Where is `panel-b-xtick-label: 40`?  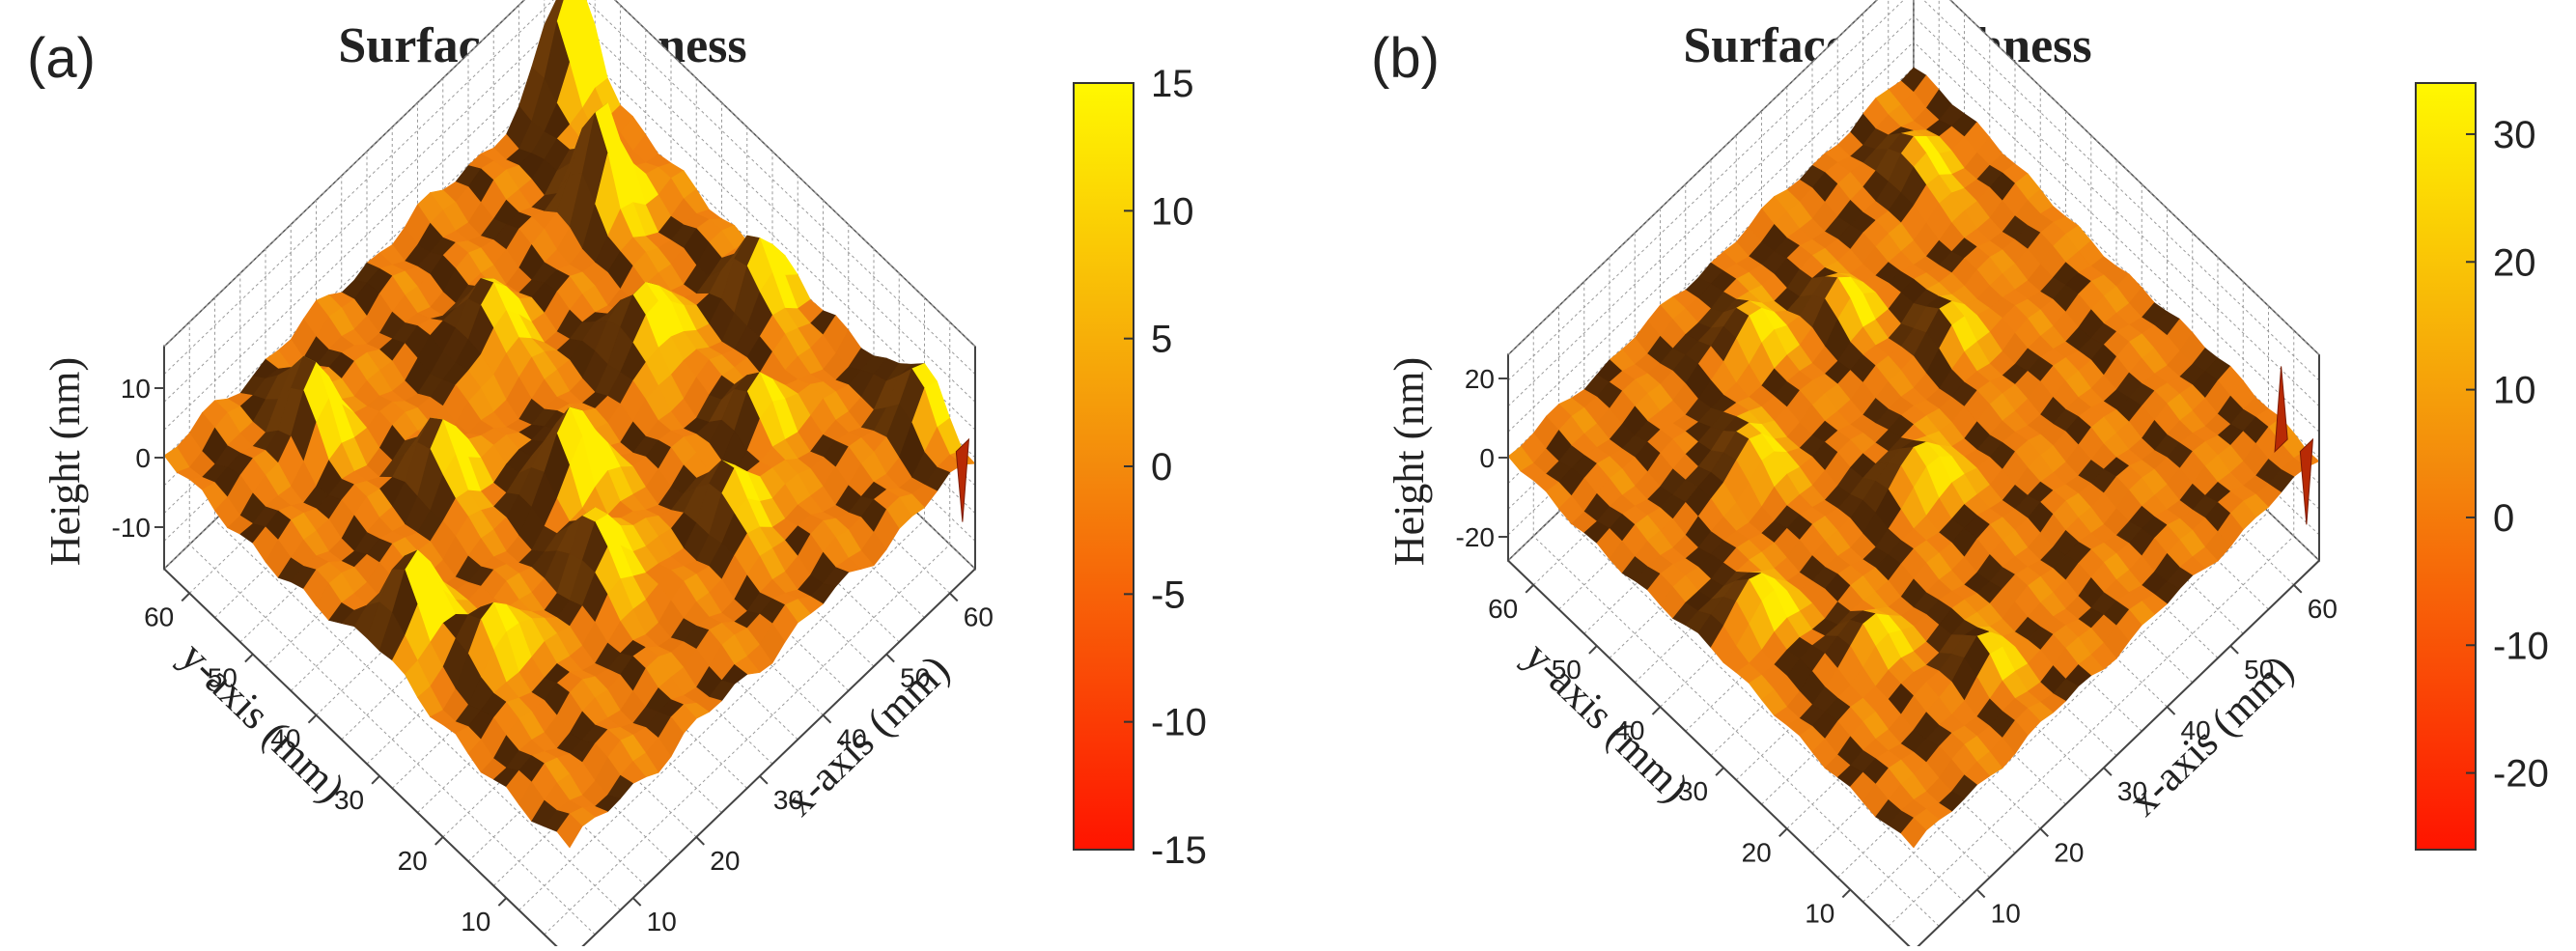
panel-b-xtick-label: 40 is located at coordinates (2196, 730).